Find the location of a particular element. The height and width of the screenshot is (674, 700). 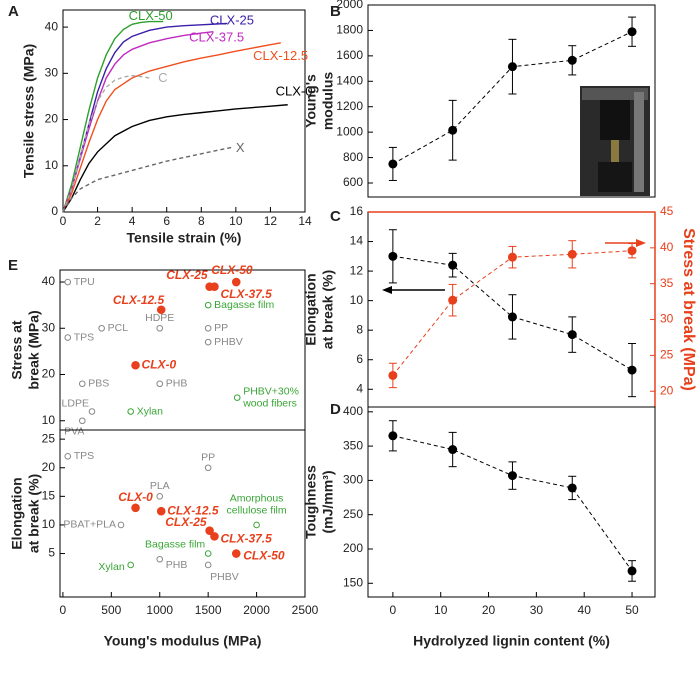

point-label: PBS is located at coordinates (98, 384).